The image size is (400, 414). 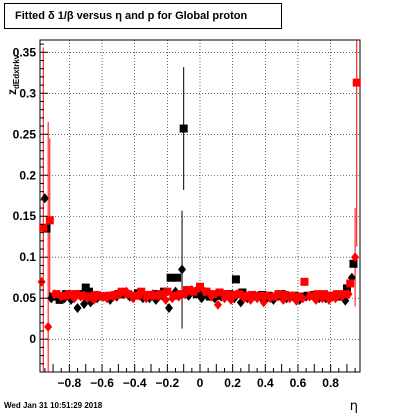 What do you see at coordinates (25, 52) in the screenshot?
I see `y-tick-label: 0.35` at bounding box center [25, 52].